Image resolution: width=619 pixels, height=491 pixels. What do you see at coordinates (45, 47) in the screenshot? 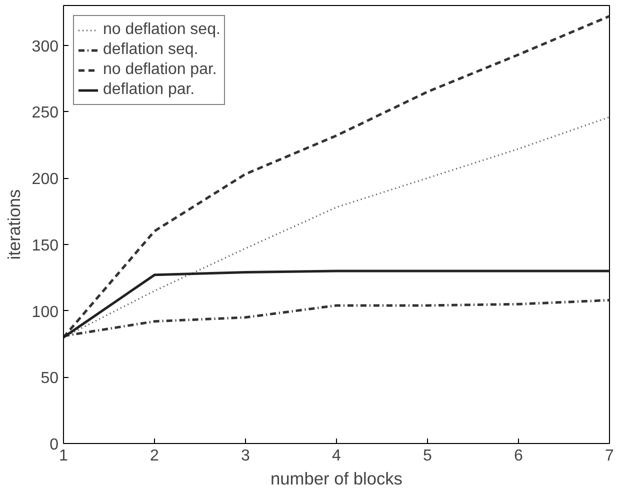
I see `y-tick-label: 300` at bounding box center [45, 47].